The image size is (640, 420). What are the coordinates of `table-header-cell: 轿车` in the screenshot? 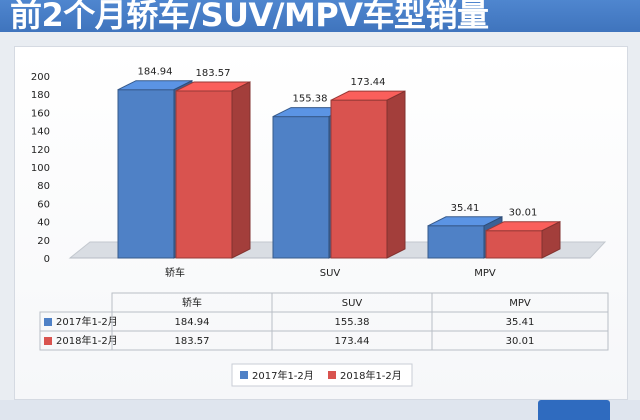 It's located at (192, 302).